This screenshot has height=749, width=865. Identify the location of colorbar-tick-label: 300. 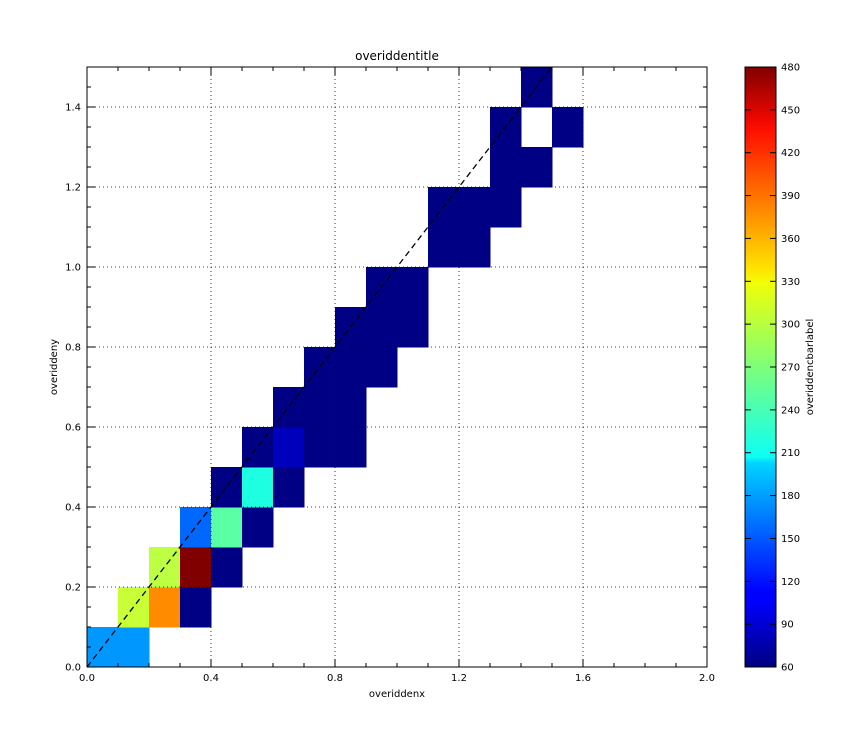
(790, 325).